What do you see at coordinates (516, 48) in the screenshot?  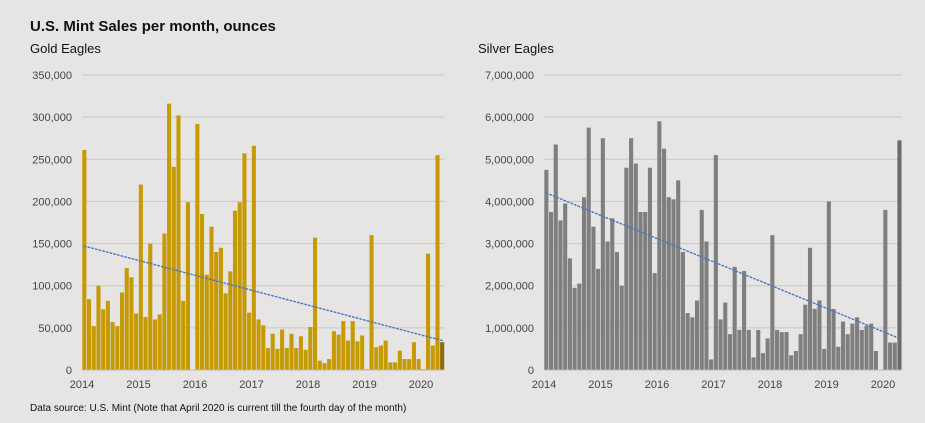 I see `chart-subtitle: Silver Eagles` at bounding box center [516, 48].